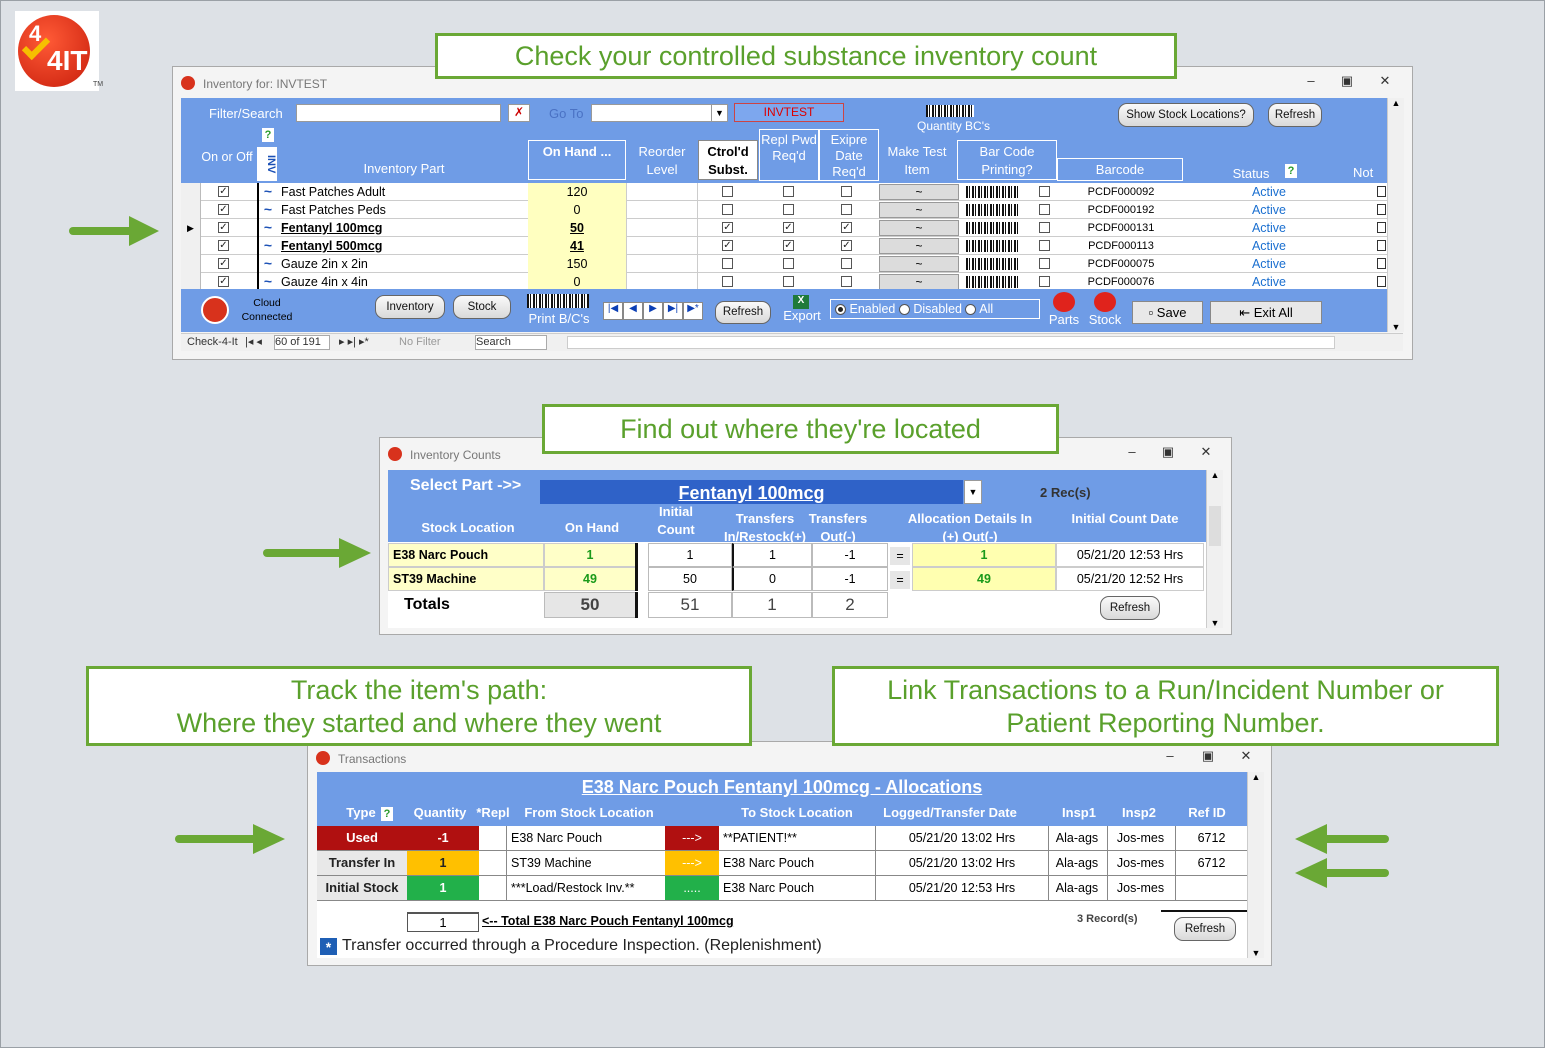 This screenshot has height=1048, width=1545. I want to click on excel-icon: X, so click(801, 302).